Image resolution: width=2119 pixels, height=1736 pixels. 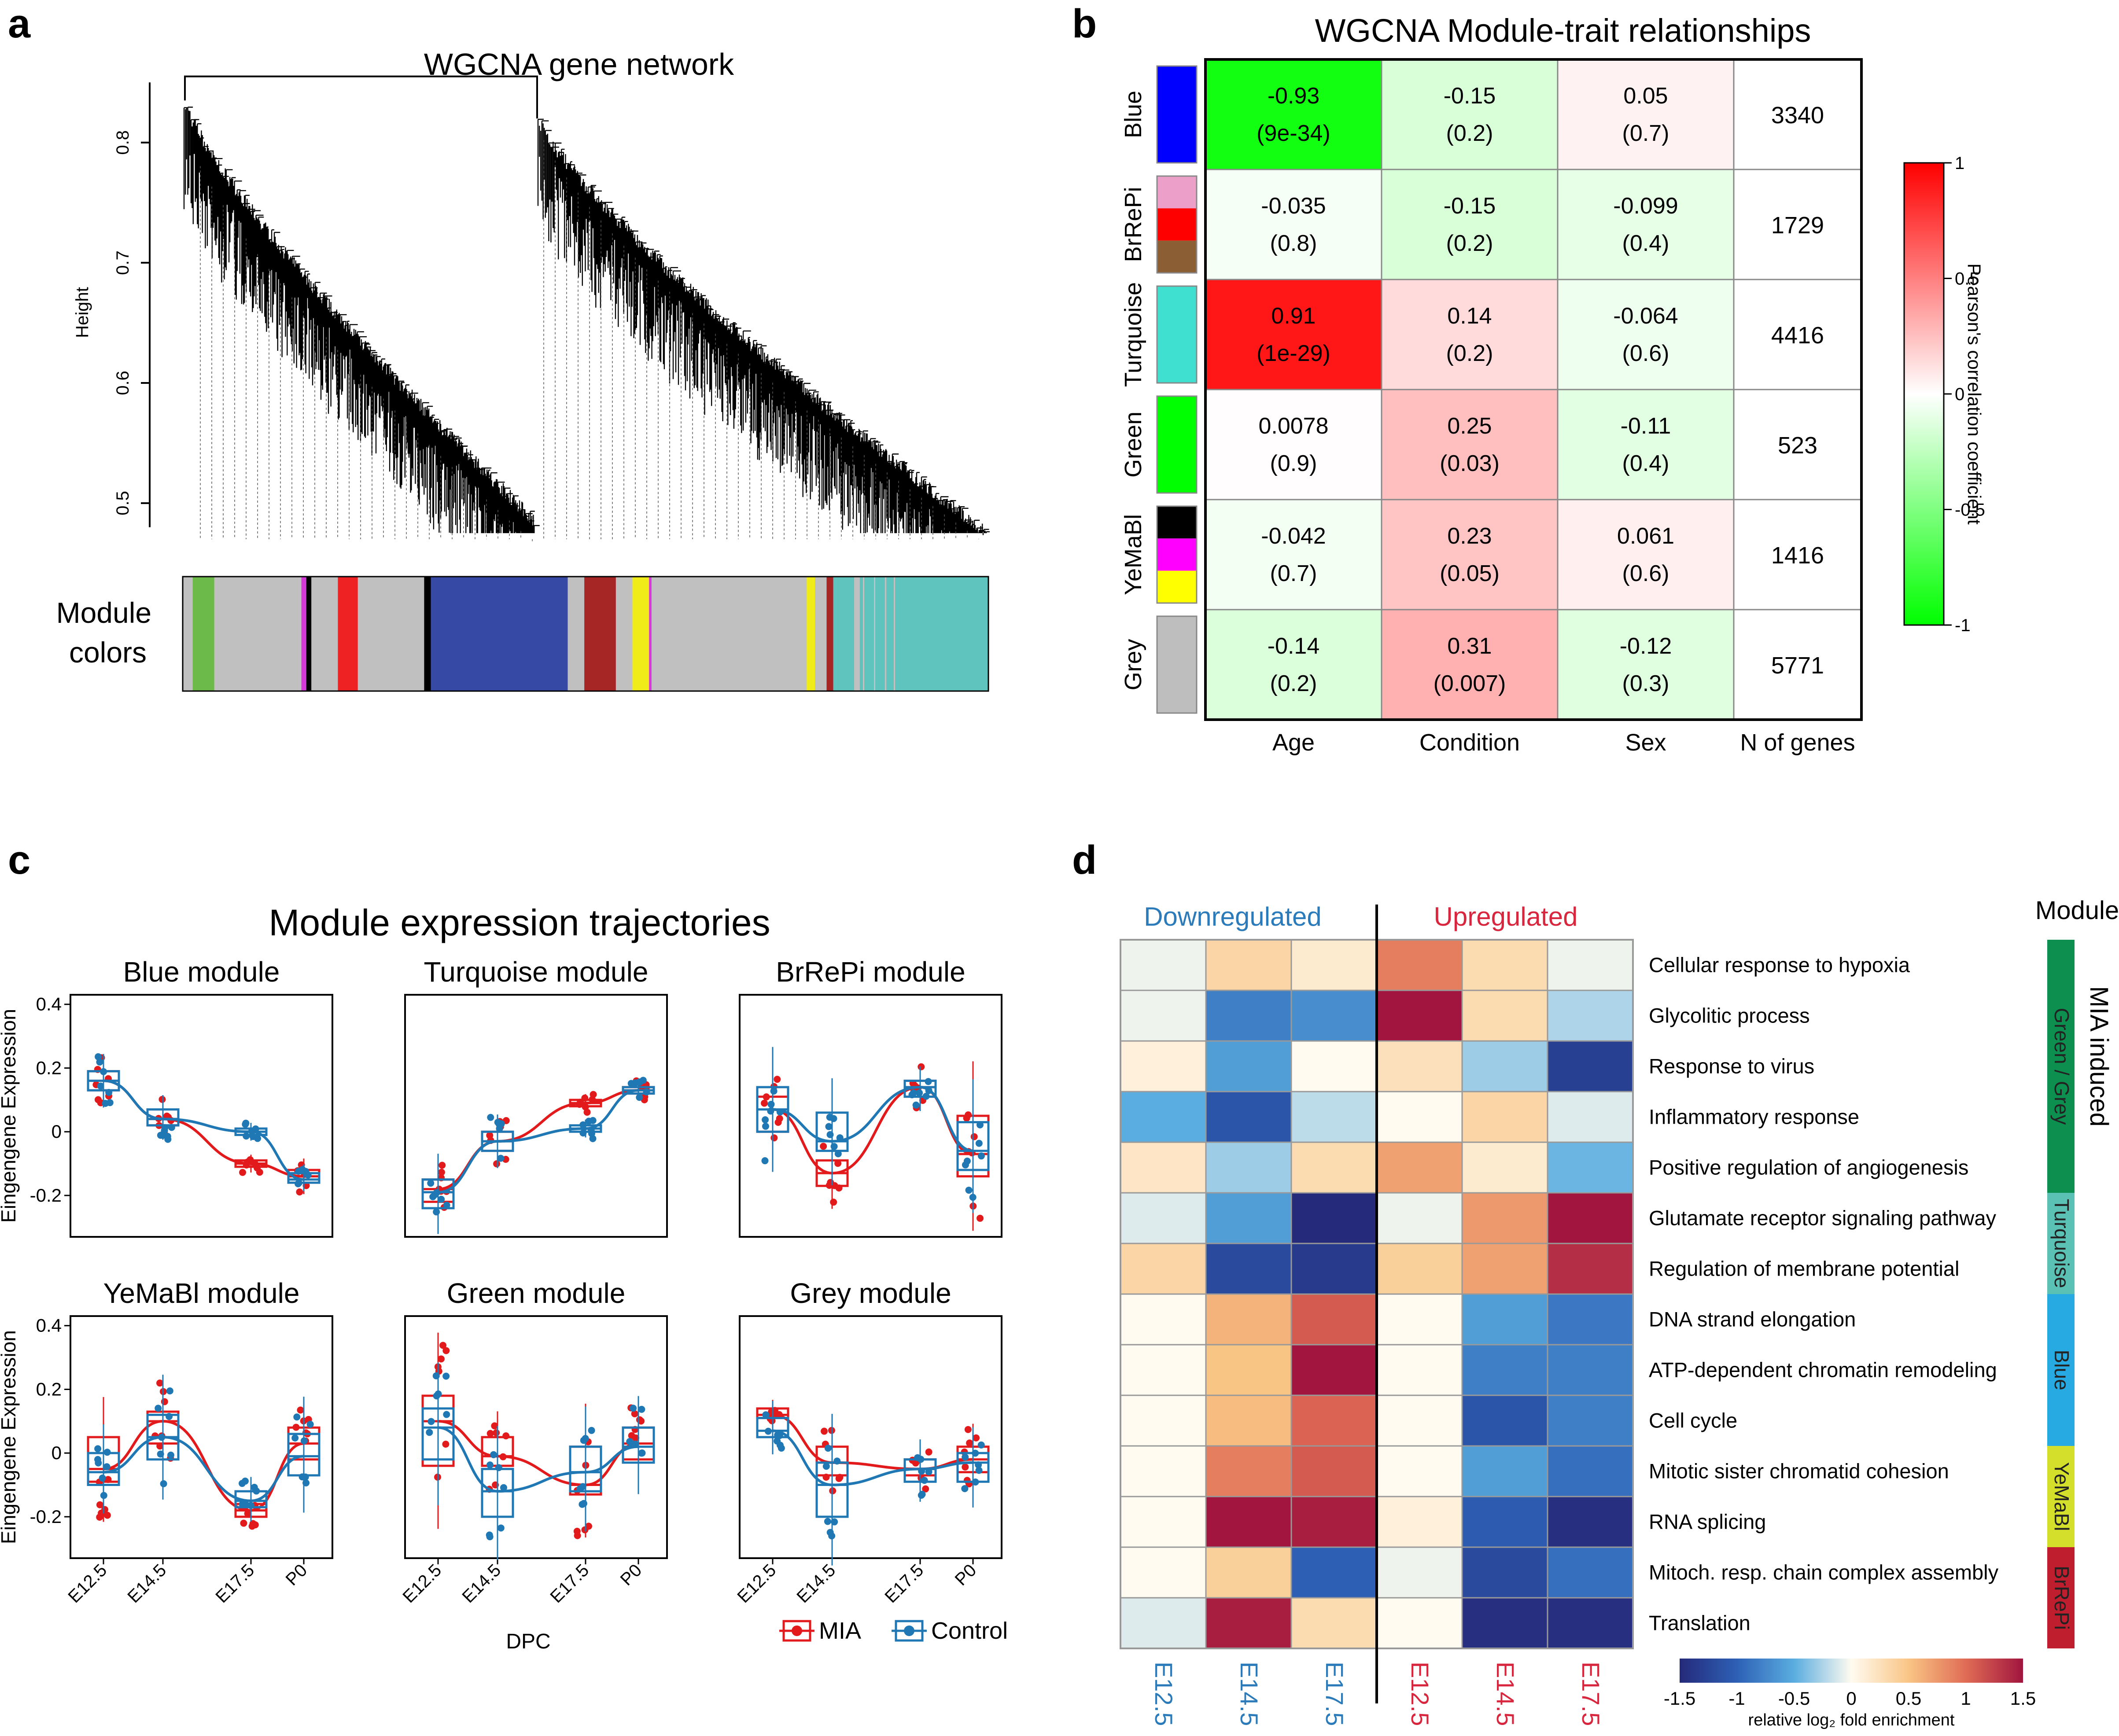 I want to click on r-value-Turquoise-2: -0.064, so click(x=1645, y=316).